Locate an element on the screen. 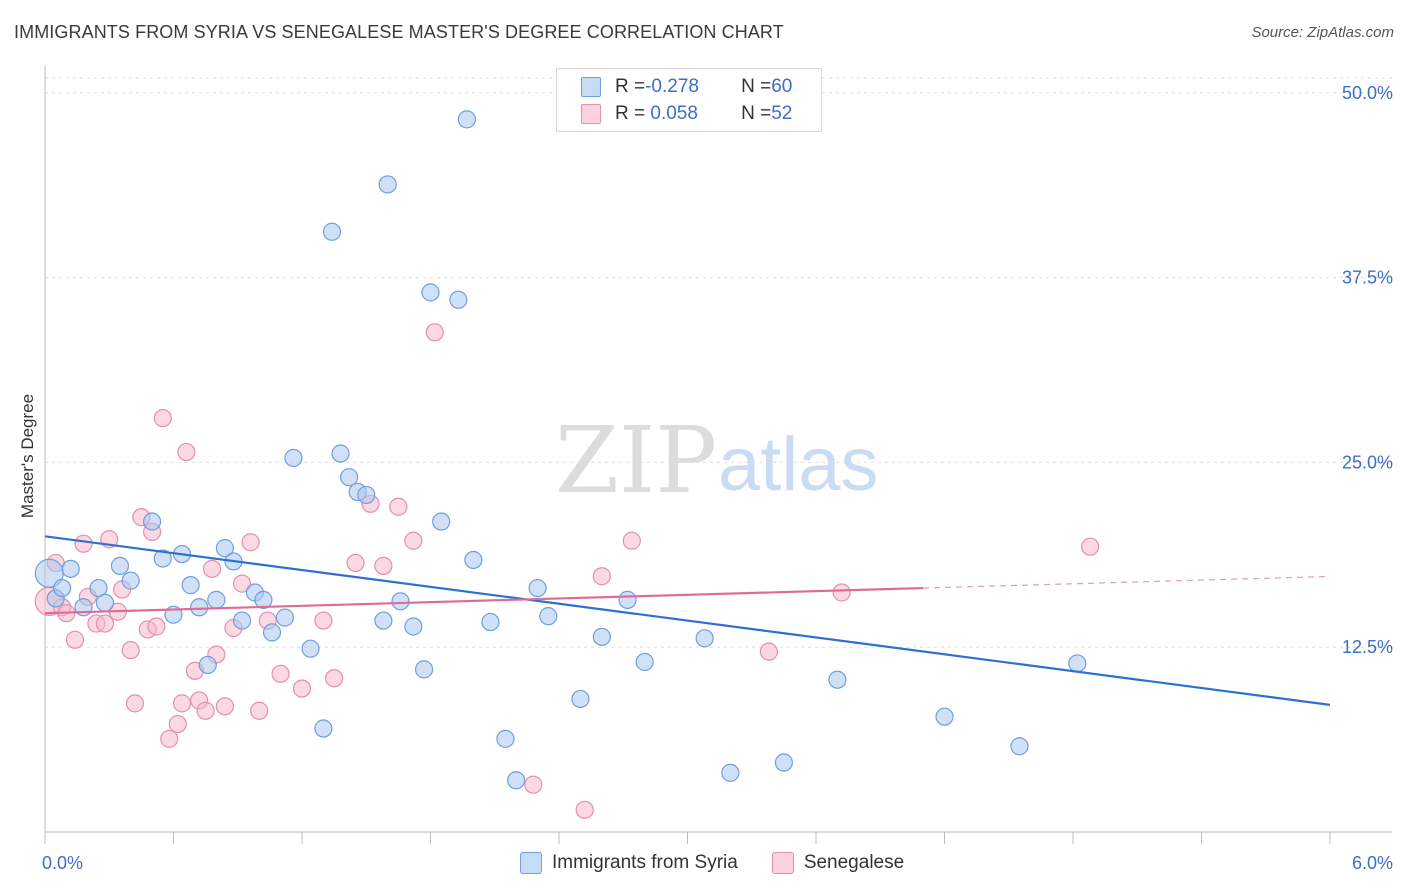 This screenshot has height=892, width=1406. legend-r-value: -0.278 is located at coordinates (672, 86).